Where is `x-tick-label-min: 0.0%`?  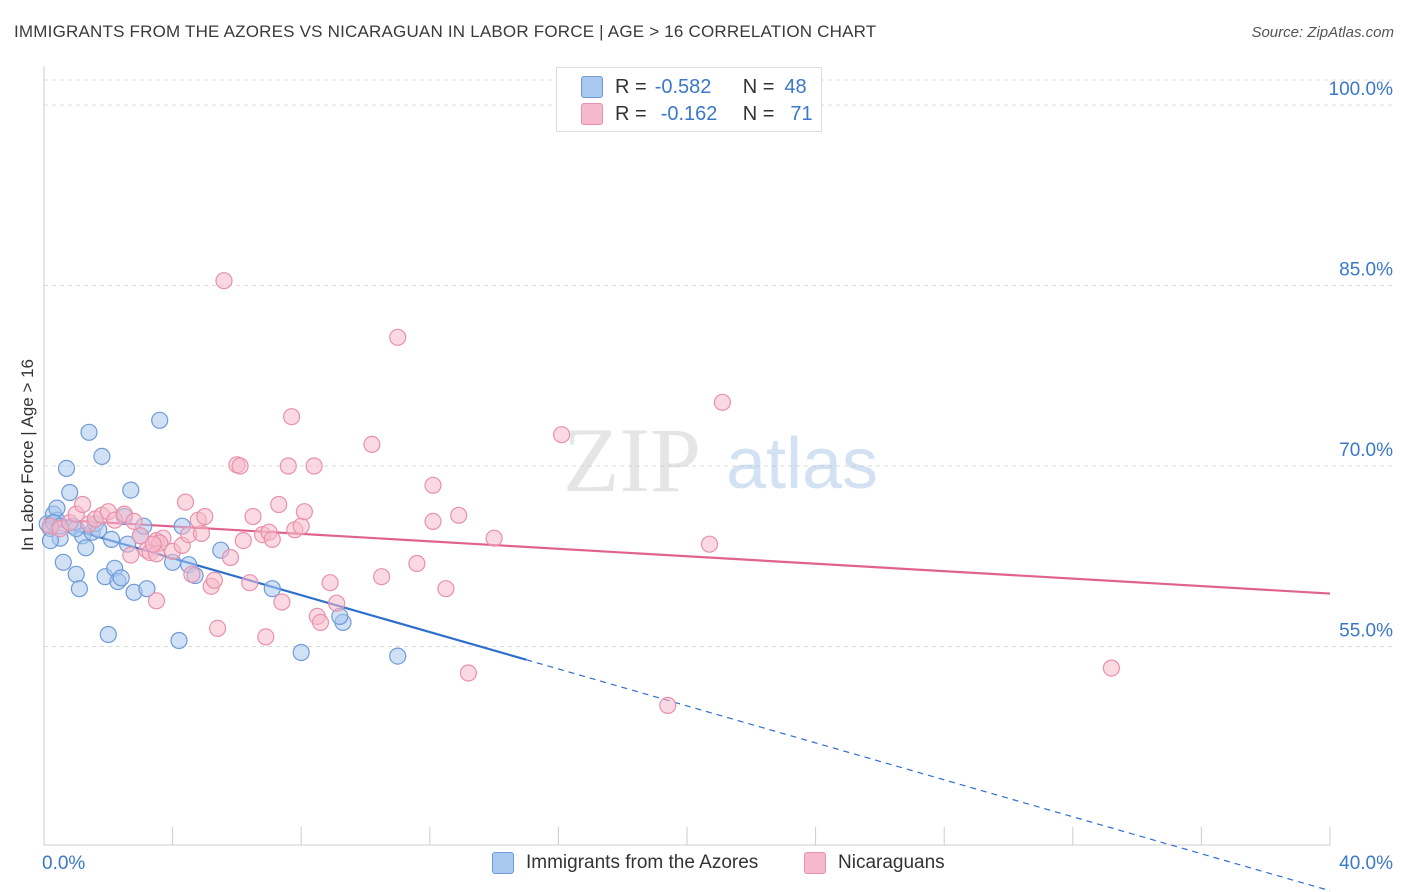 x-tick-label-min: 0.0% is located at coordinates (63, 863).